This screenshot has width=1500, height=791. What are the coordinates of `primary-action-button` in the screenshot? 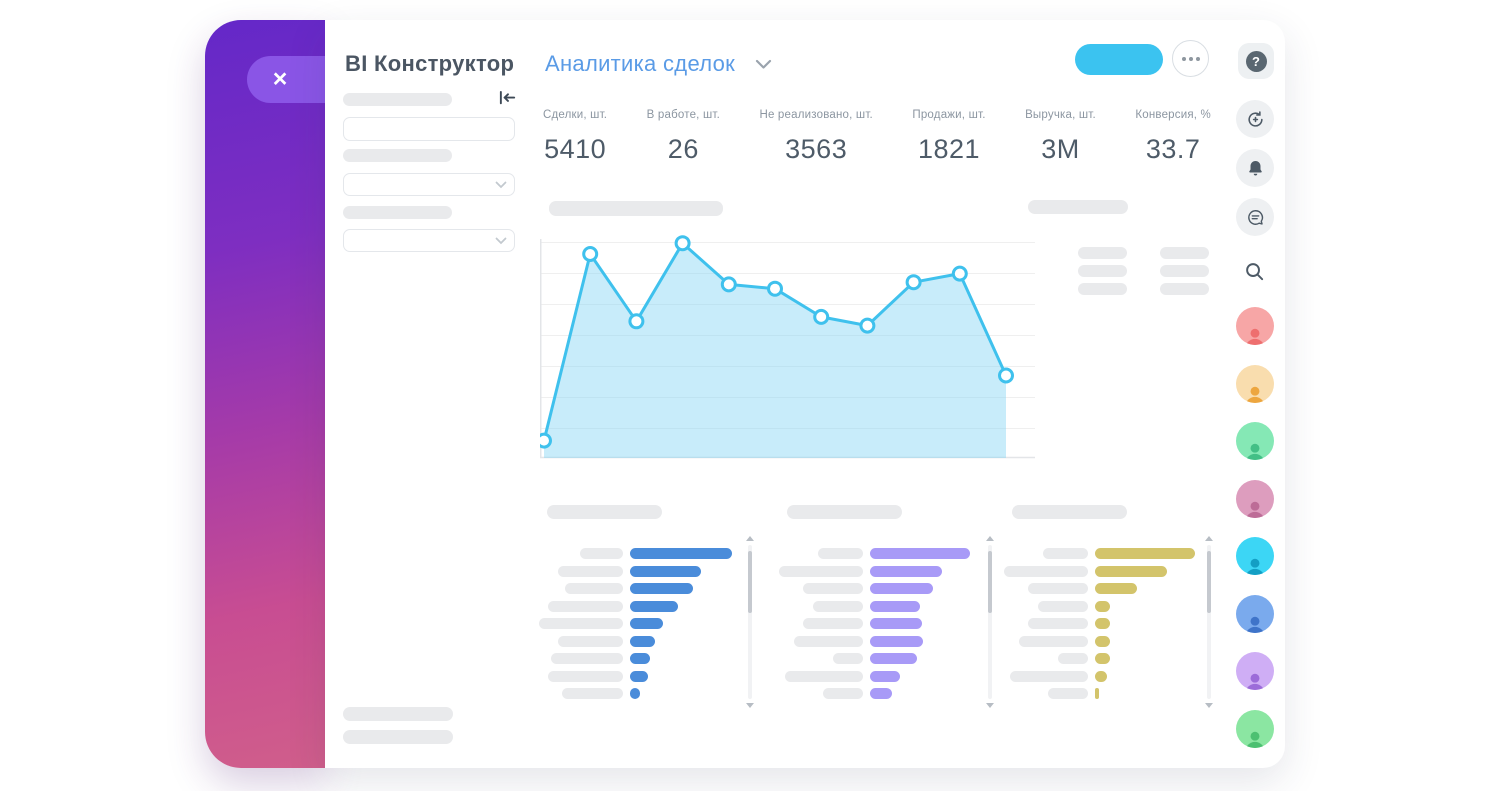 It's located at (1119, 59).